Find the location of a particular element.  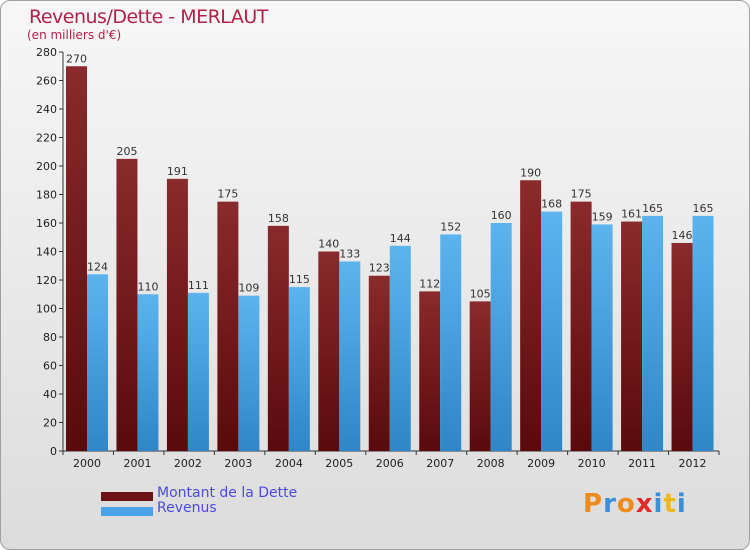

y-axis: 0 20 40 60 80 100 120 140 160 180 200 220 240 260 280 is located at coordinates (50, 252).